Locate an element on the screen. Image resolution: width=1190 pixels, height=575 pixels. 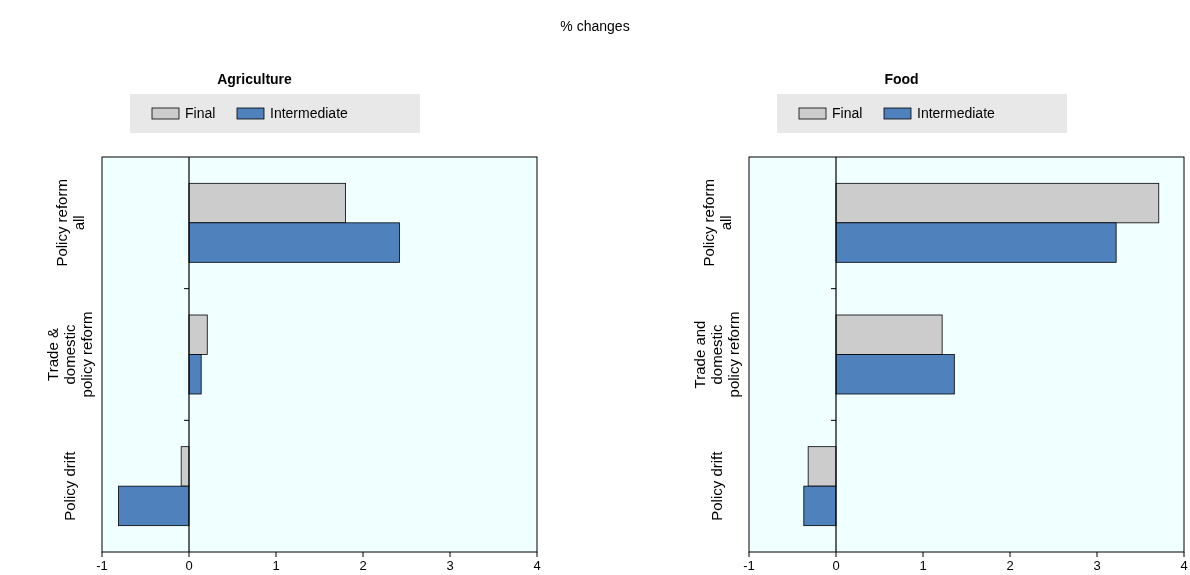
y-tick-label: Trade & domestic policy reform is located at coordinates (69, 354).